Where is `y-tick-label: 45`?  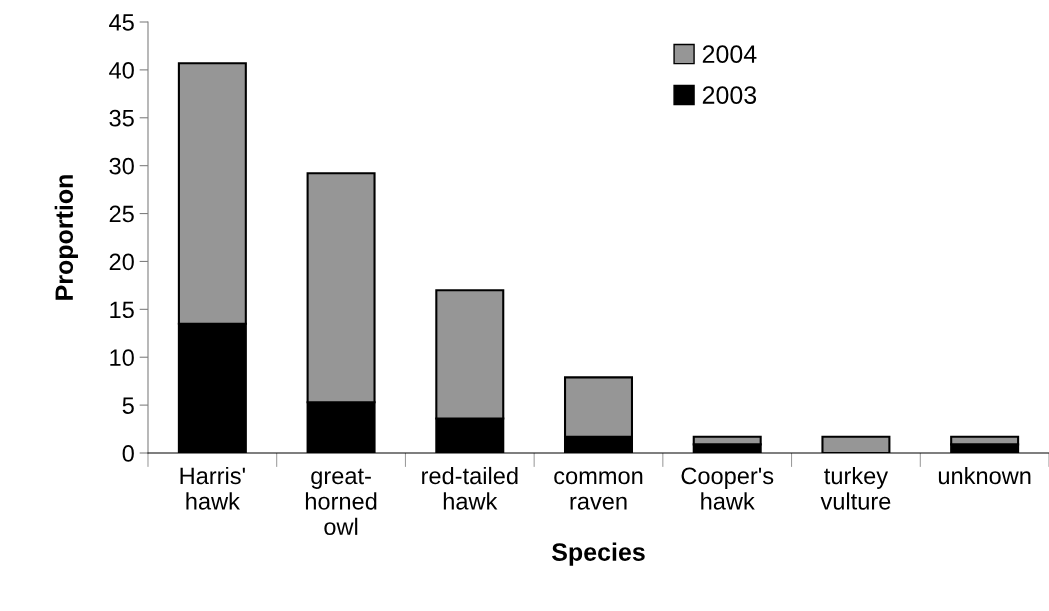
y-tick-label: 45 is located at coordinates (121, 22).